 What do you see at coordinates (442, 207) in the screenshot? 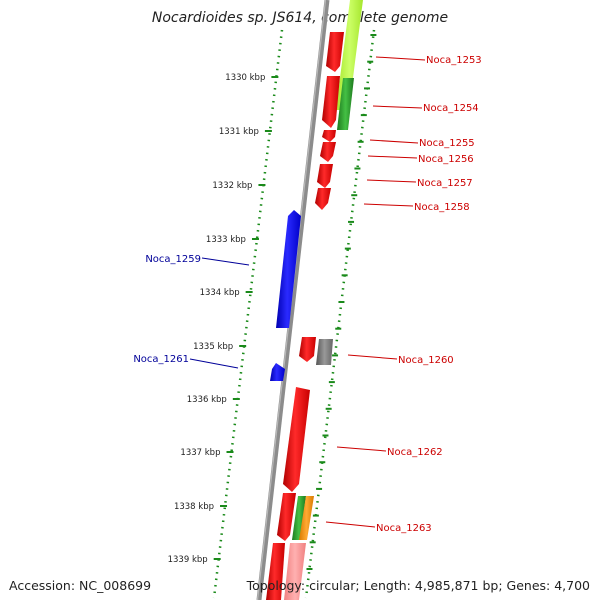
I see `gene-label-noca-1258: Noca_1258` at bounding box center [442, 207].